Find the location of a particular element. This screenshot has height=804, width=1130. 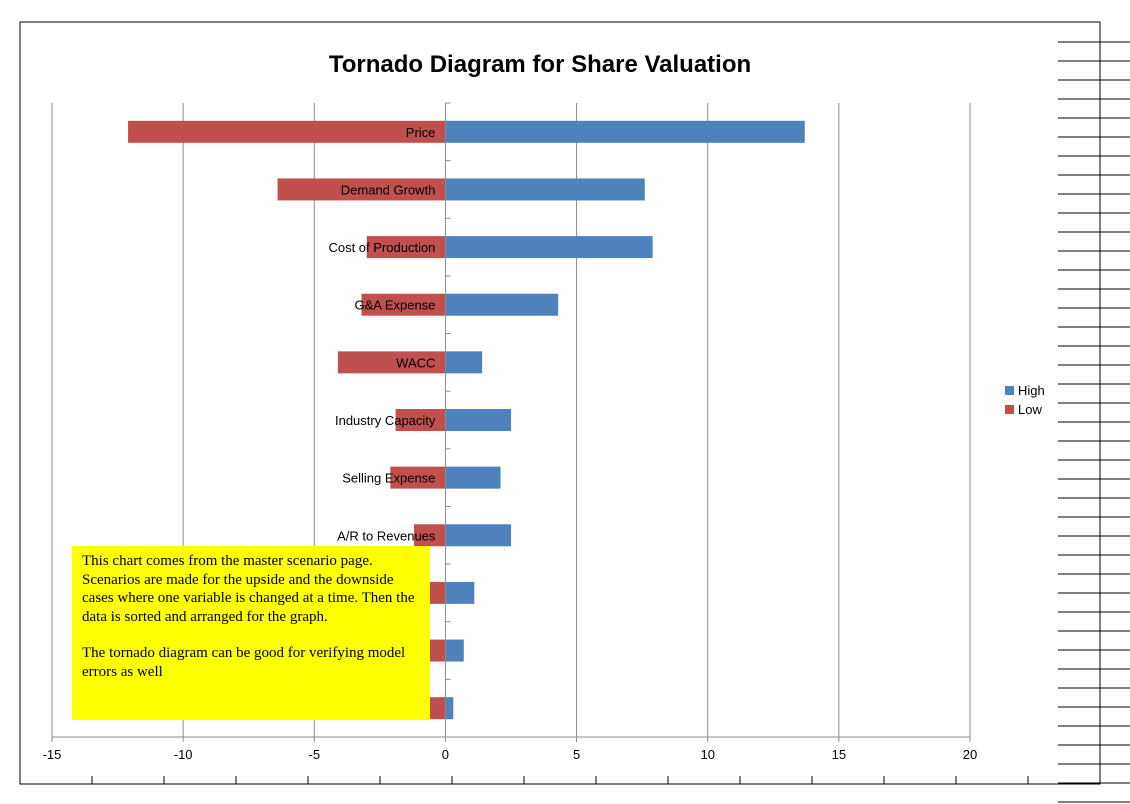

x-tick-label: -10 is located at coordinates (183, 754).